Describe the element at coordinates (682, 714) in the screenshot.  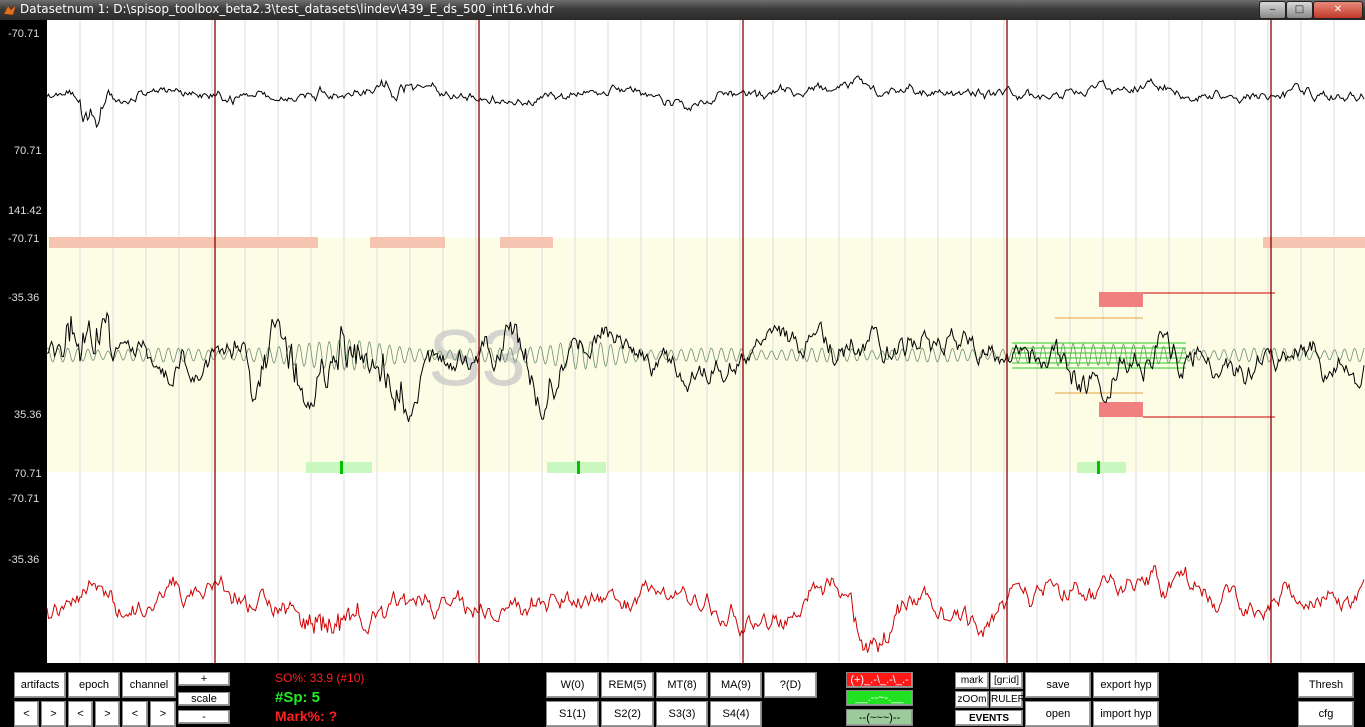
I see `stage-s3-button: S3(3)` at that location.